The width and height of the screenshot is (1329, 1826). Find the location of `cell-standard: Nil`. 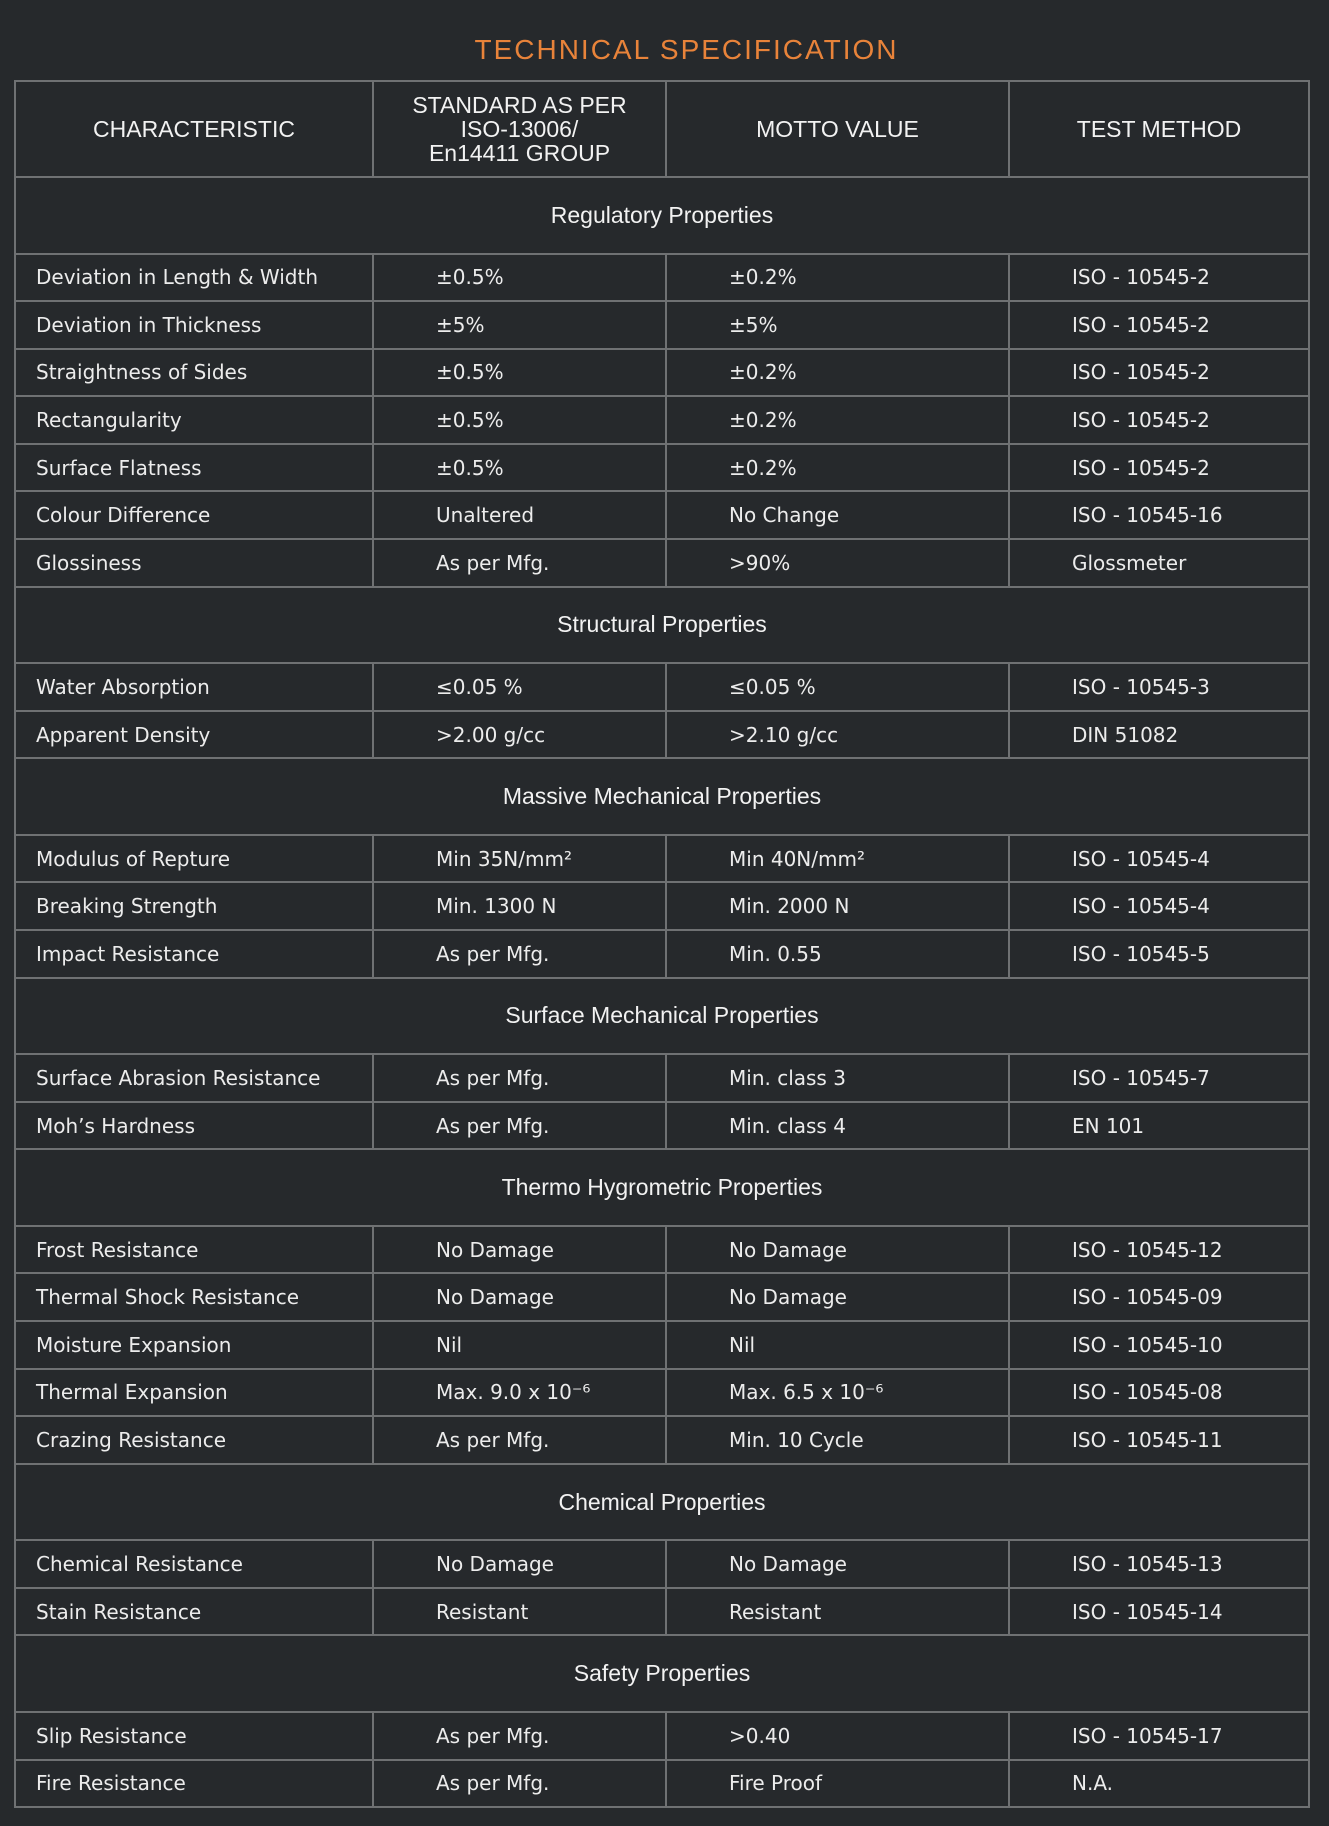

cell-standard: Nil is located at coordinates (519, 1345).